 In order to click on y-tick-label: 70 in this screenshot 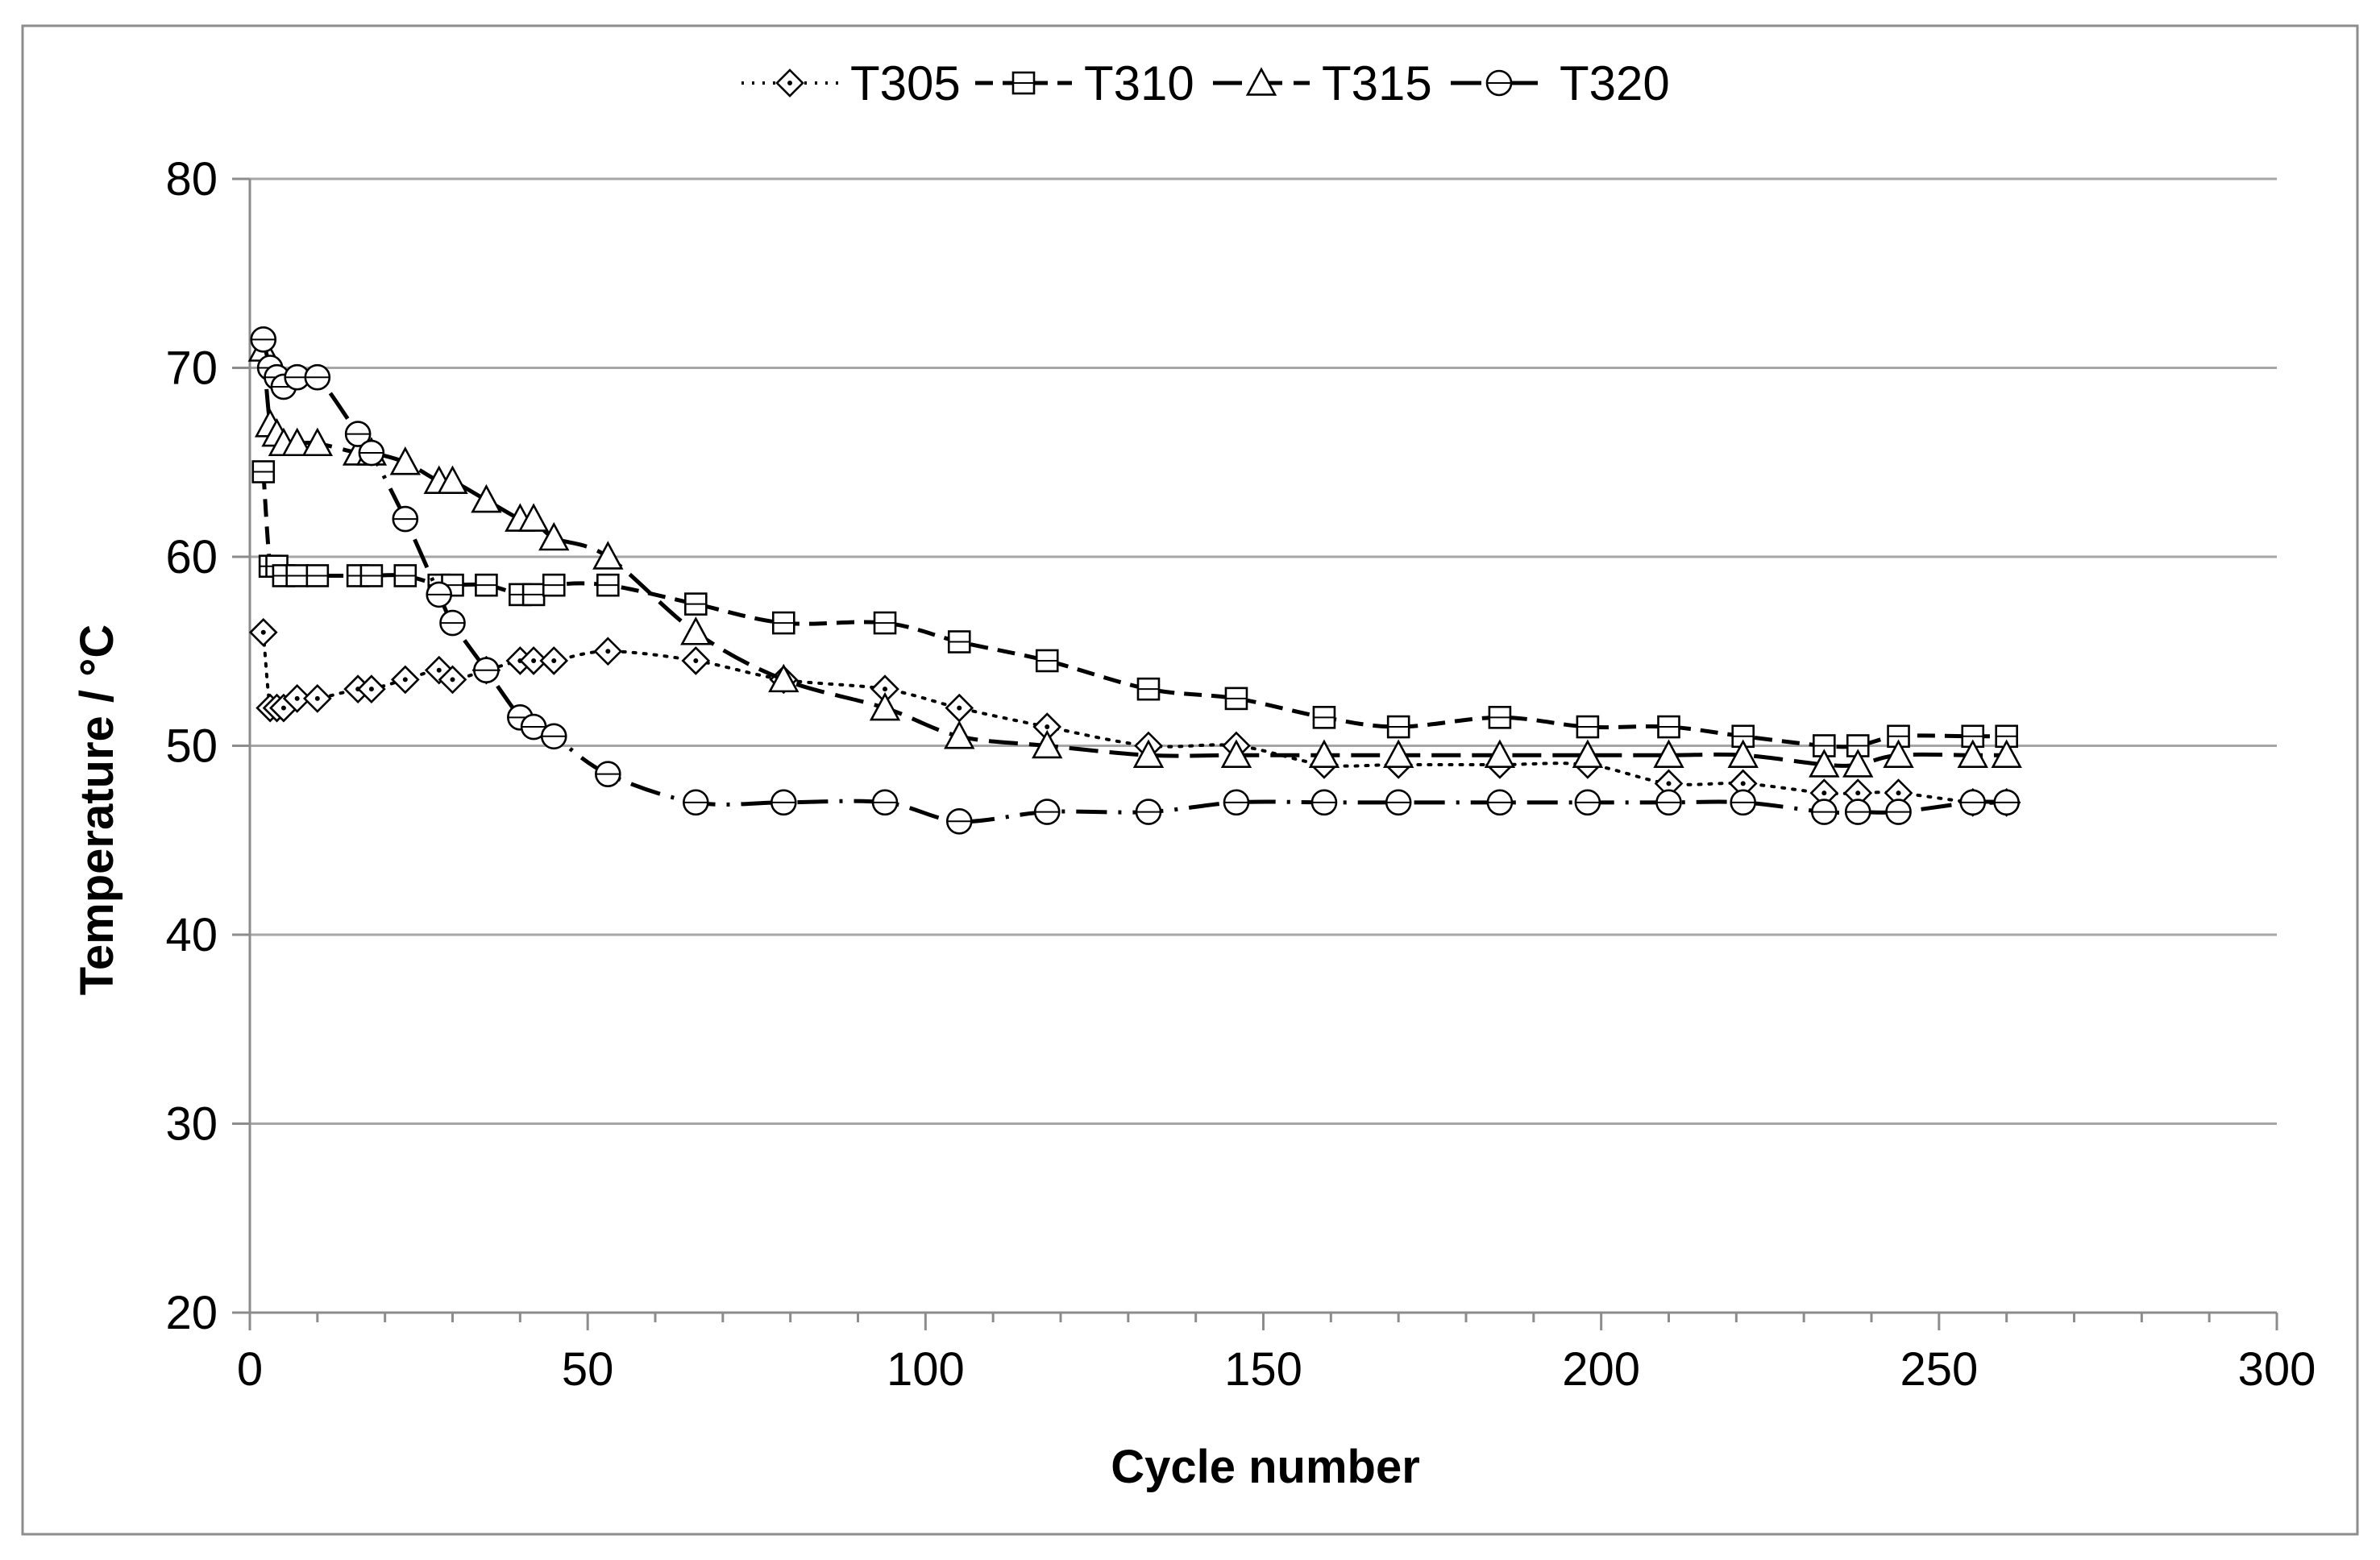, I will do `click(192, 368)`.